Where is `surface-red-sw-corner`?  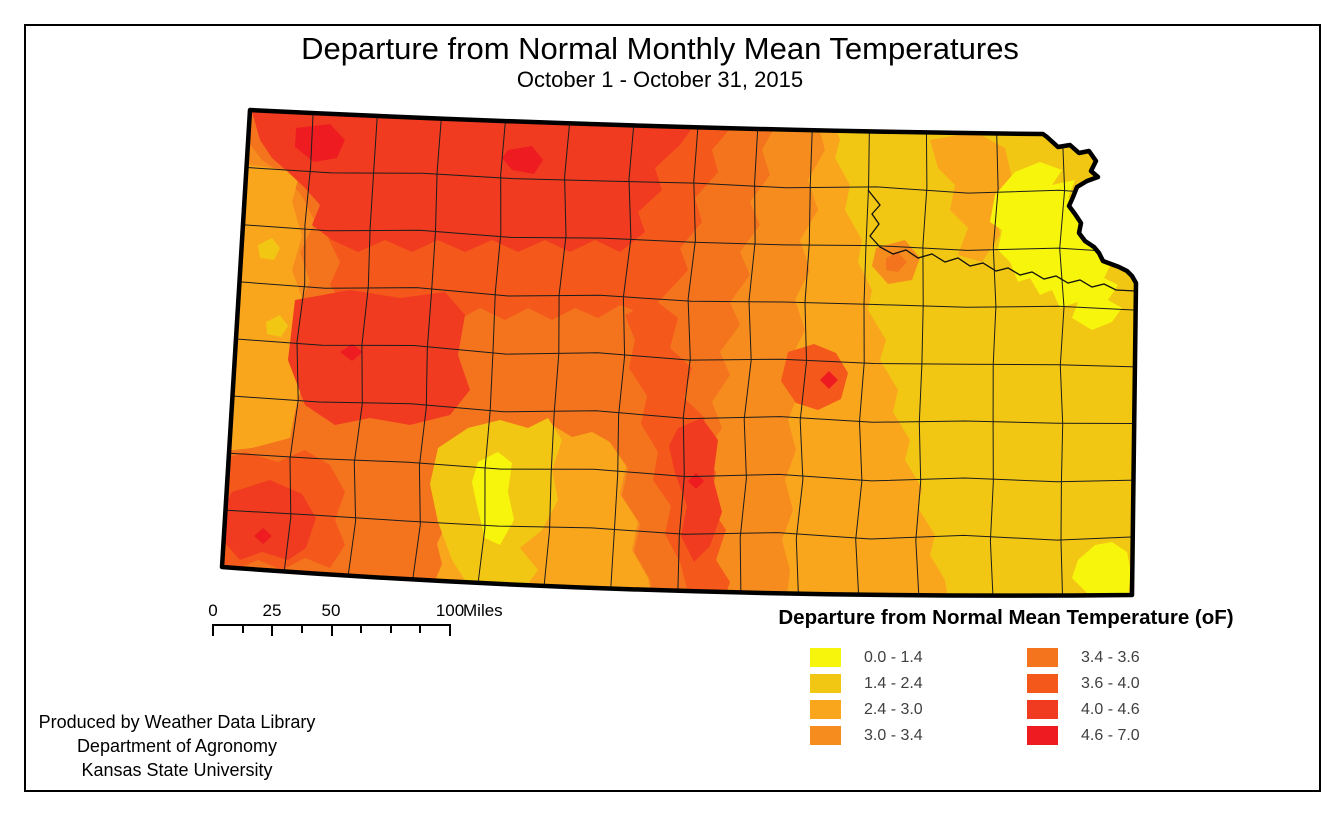 surface-red-sw-corner is located at coordinates (269, 520).